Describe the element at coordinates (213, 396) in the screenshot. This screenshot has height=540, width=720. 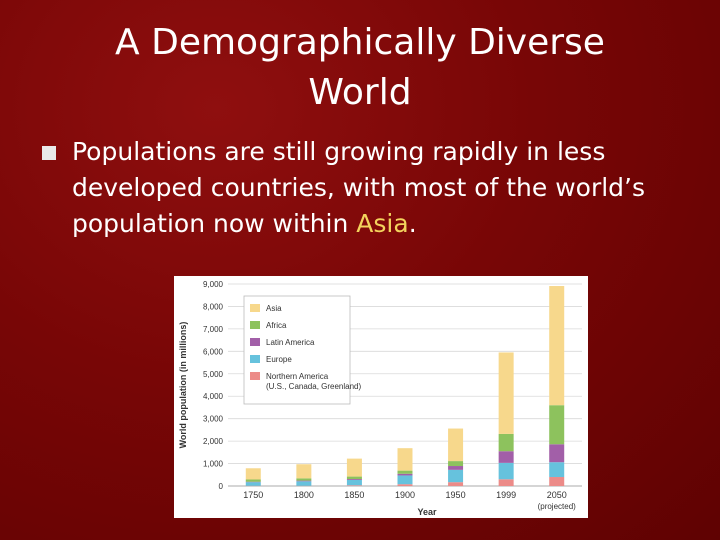
I see `y-tick-label: 4,000` at that location.